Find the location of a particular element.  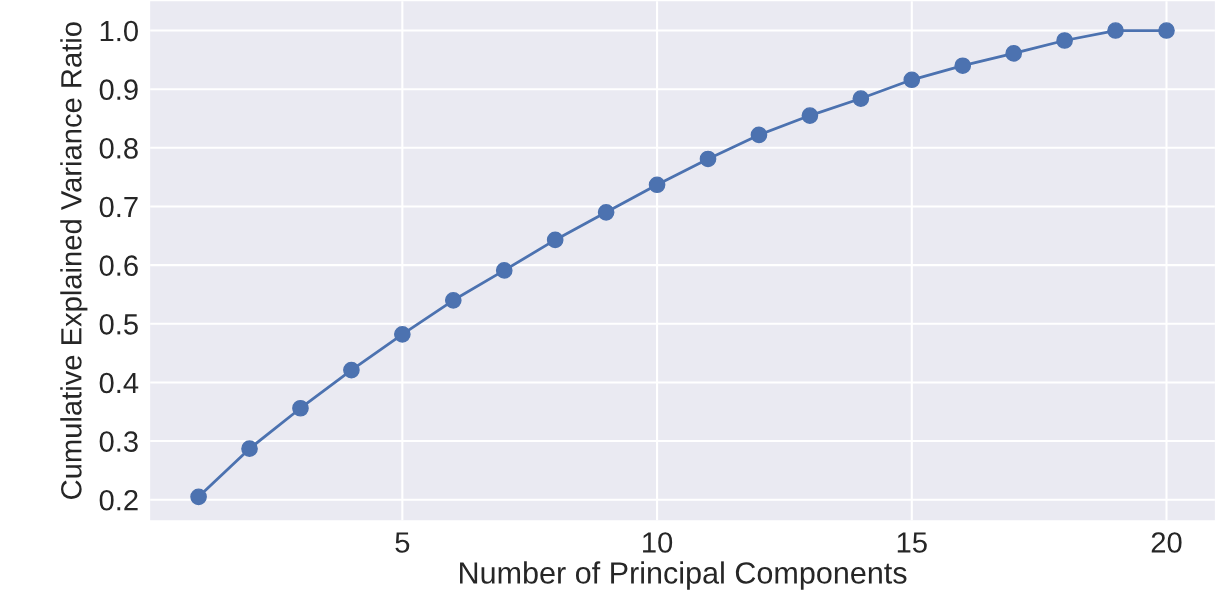

x-tick-label: 20 is located at coordinates (1166, 542).